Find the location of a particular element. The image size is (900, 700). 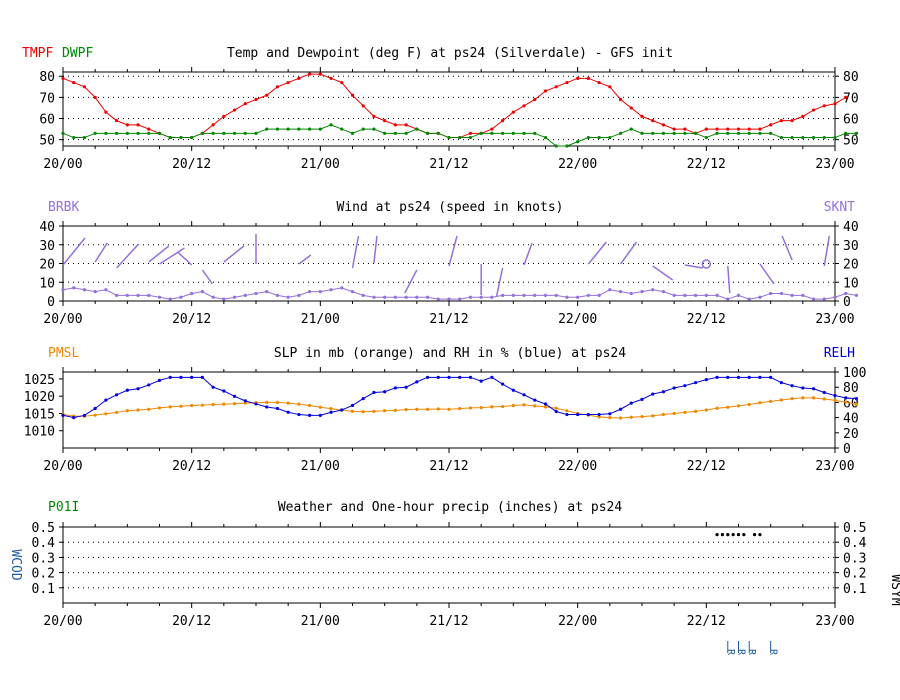

x-tick-label: 23/00 is located at coordinates (834, 621).